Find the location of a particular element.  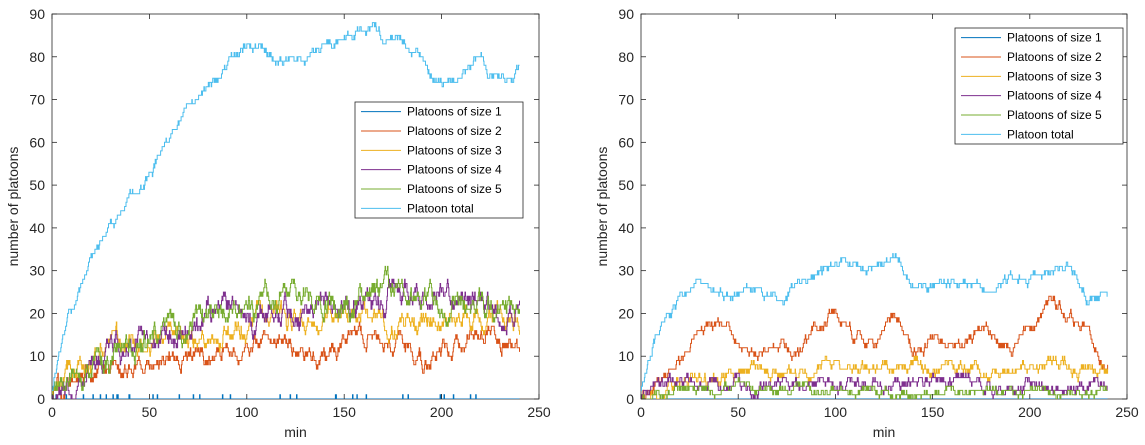

series-line-platoon-total is located at coordinates (874, 322).